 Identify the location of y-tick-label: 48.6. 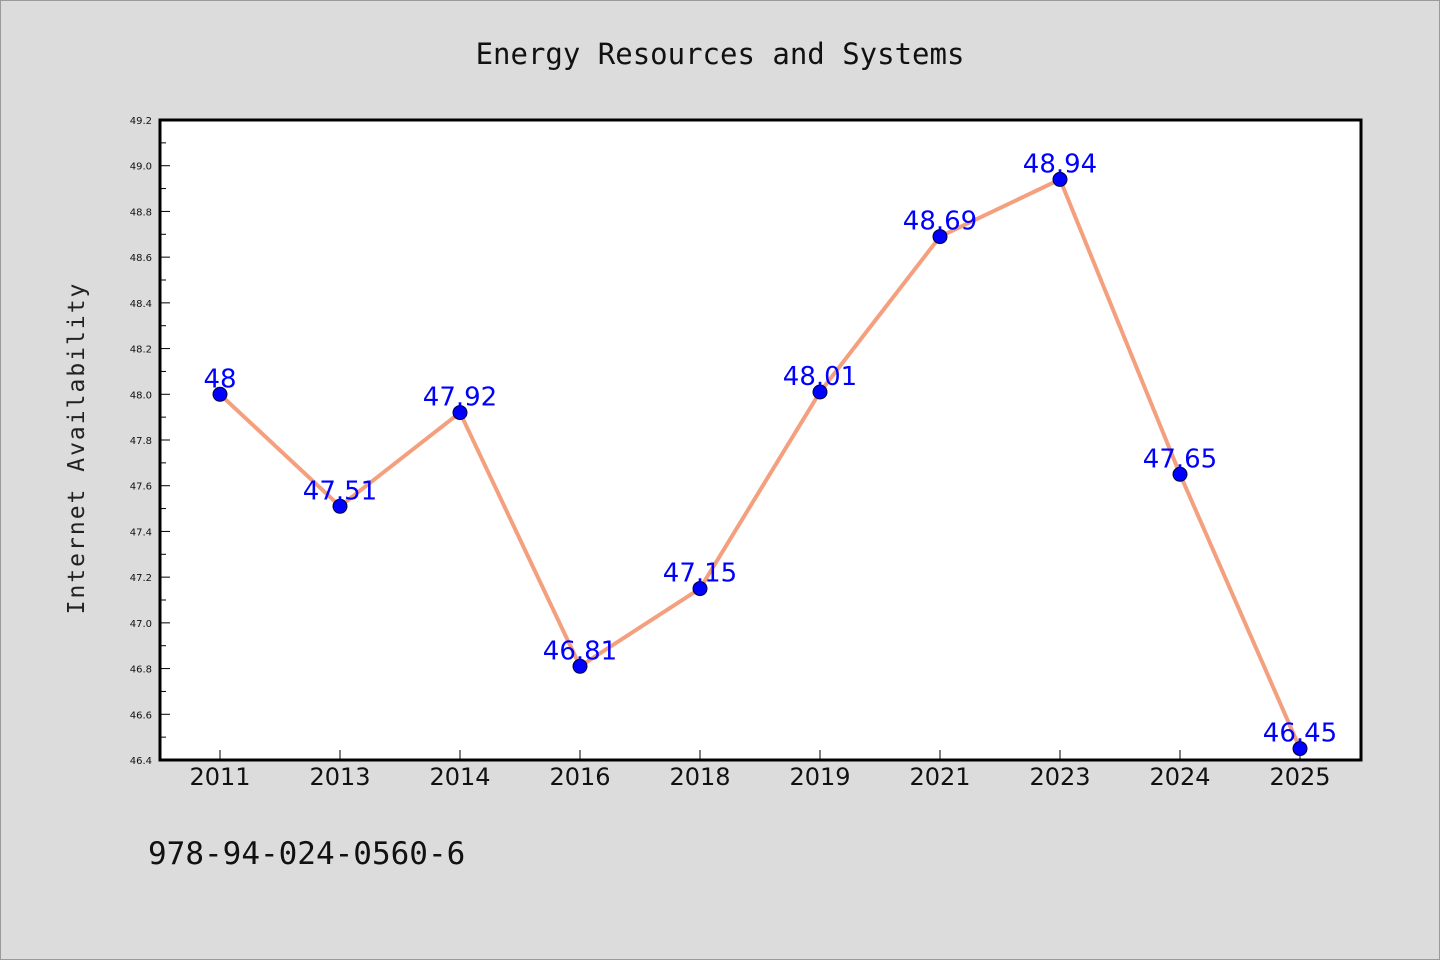
(141, 258).